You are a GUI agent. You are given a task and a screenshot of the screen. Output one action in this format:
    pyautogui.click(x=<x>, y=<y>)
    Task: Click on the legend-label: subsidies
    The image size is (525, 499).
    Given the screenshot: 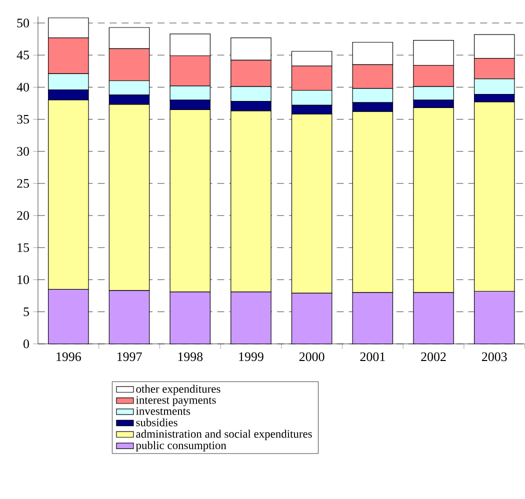 What is the action you would take?
    pyautogui.click(x=157, y=422)
    